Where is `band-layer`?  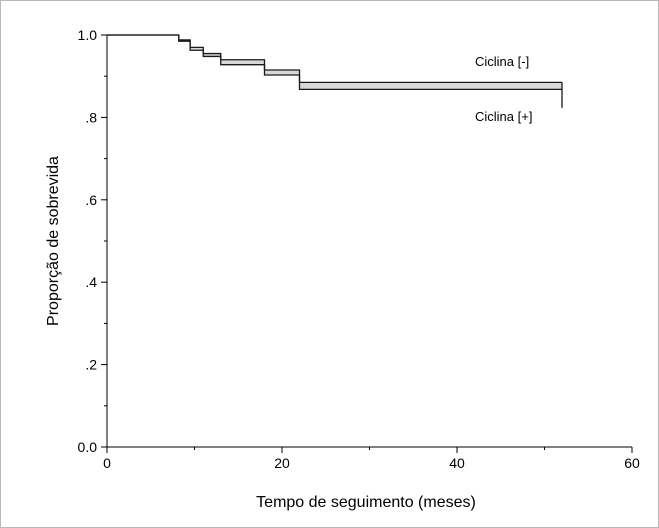
band-layer is located at coordinates (334, 62).